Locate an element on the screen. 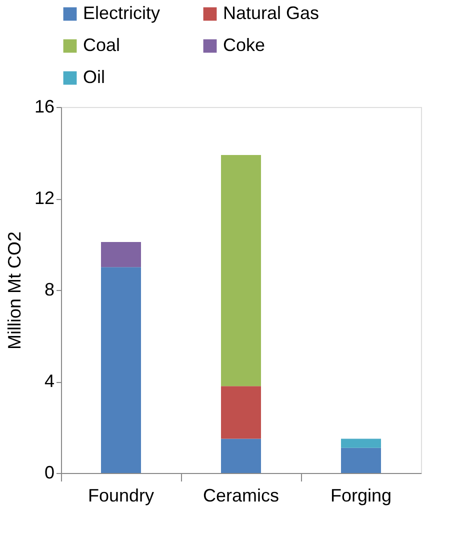 This screenshot has height=552, width=456. y-tick-label: 16 is located at coordinates (44, 106).